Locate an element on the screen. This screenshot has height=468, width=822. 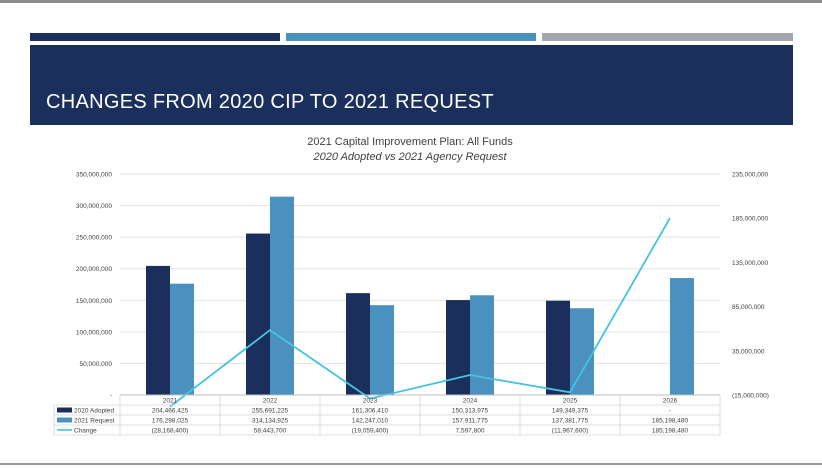
left-axis-tick-label: 250,000,000 is located at coordinates (94, 238).